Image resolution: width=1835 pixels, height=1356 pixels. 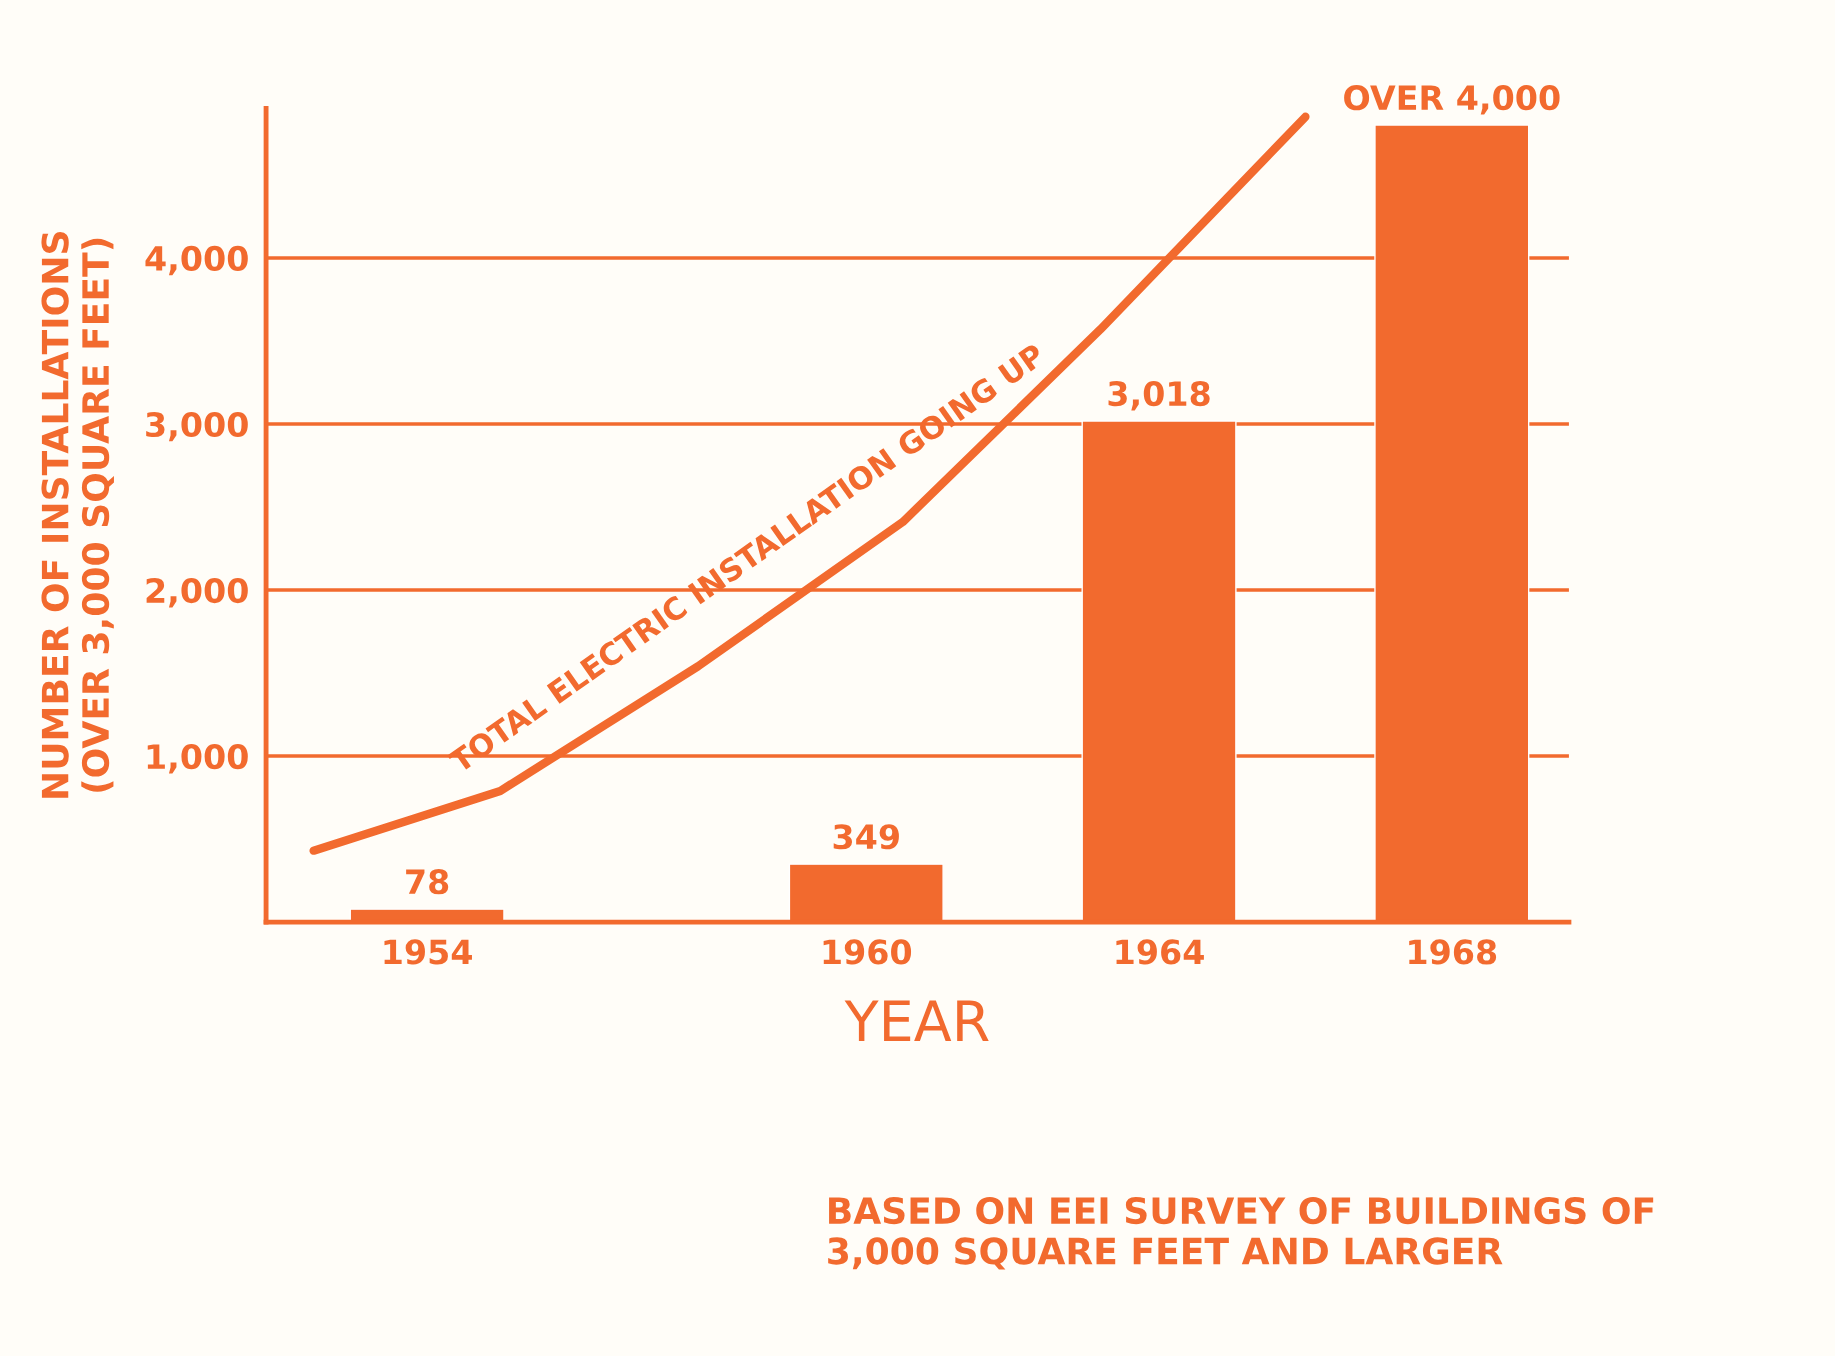 What do you see at coordinates (867, 952) in the screenshot?
I see `x-tick-label: 1960` at bounding box center [867, 952].